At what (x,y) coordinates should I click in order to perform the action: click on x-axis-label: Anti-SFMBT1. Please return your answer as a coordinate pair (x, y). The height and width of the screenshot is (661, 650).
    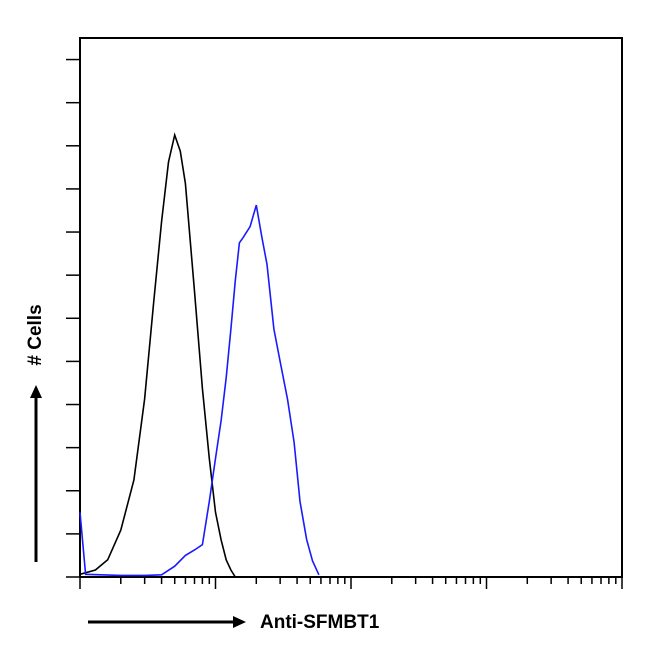
    Looking at the image, I should click on (320, 622).